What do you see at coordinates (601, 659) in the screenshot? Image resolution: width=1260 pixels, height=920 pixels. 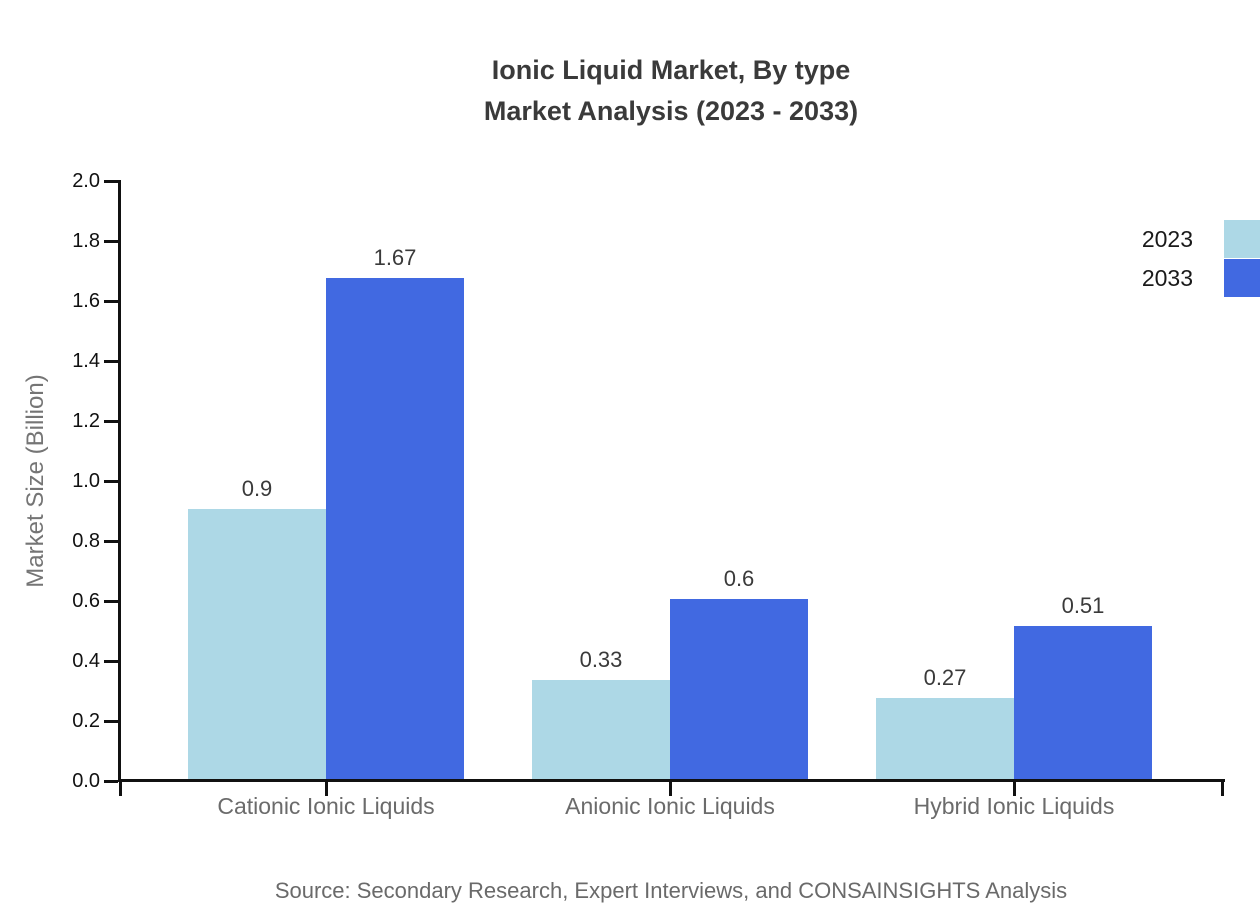 I see `bar-value-label: 0.33` at bounding box center [601, 659].